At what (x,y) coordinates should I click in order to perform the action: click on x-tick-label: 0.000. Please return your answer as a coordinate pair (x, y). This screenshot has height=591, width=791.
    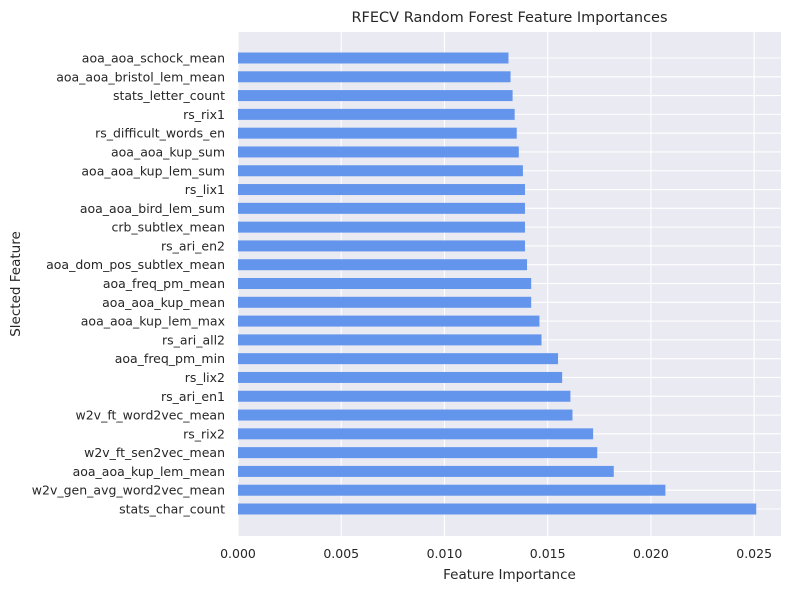
    Looking at the image, I should click on (238, 553).